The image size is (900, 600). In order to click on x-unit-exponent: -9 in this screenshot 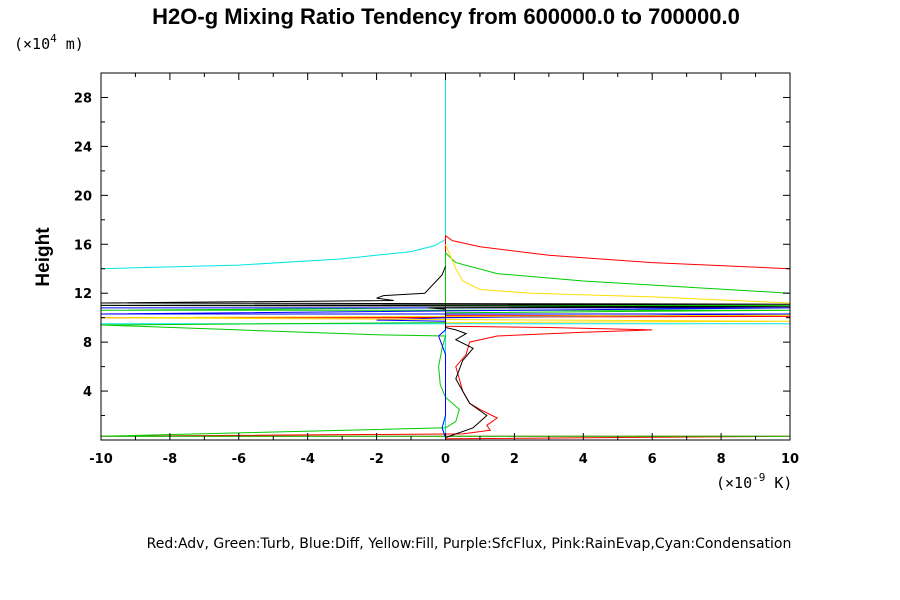, I will do `click(758, 477)`.